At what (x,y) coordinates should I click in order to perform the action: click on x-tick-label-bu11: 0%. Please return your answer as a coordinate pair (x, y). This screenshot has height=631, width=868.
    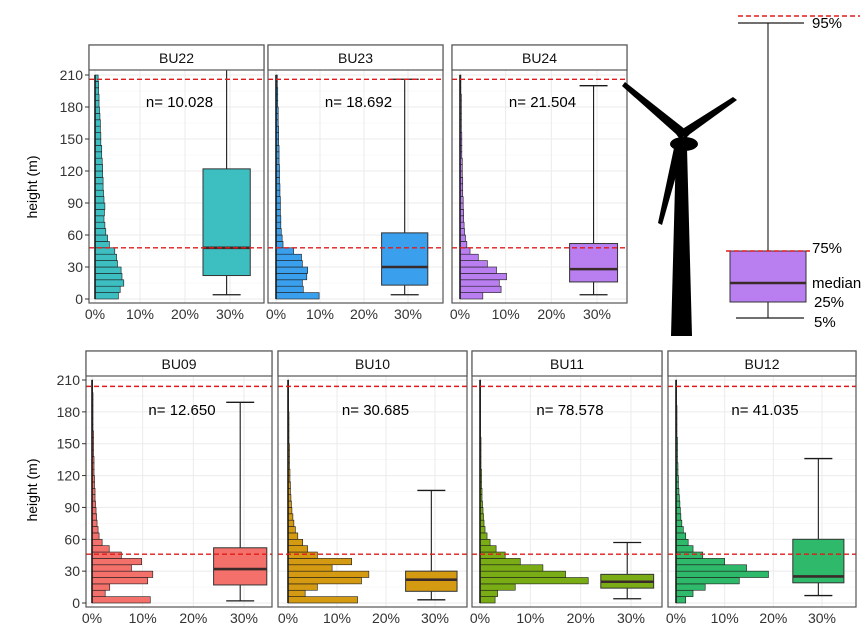
    Looking at the image, I should click on (480, 618).